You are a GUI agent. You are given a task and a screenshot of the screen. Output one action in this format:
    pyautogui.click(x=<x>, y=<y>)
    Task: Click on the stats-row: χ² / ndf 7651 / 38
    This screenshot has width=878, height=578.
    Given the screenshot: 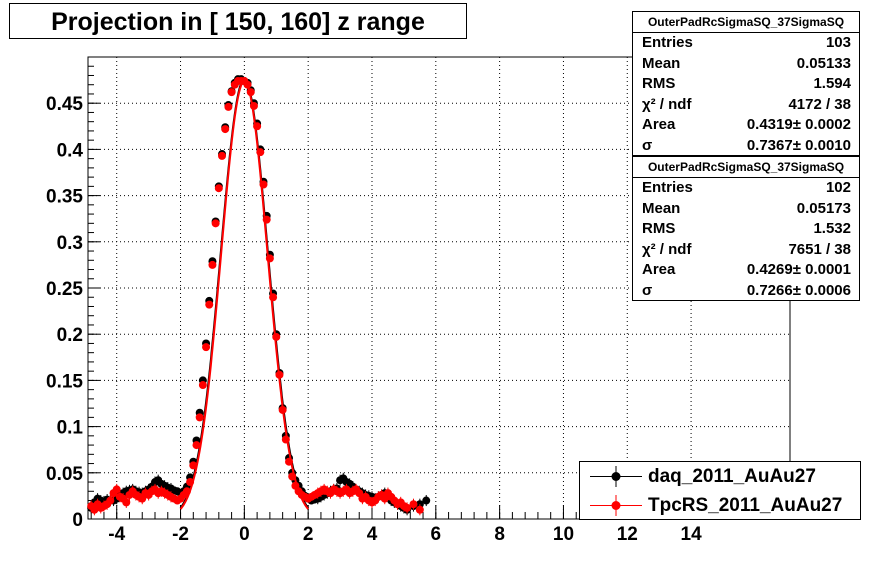 What is the action you would take?
    pyautogui.click(x=746, y=250)
    